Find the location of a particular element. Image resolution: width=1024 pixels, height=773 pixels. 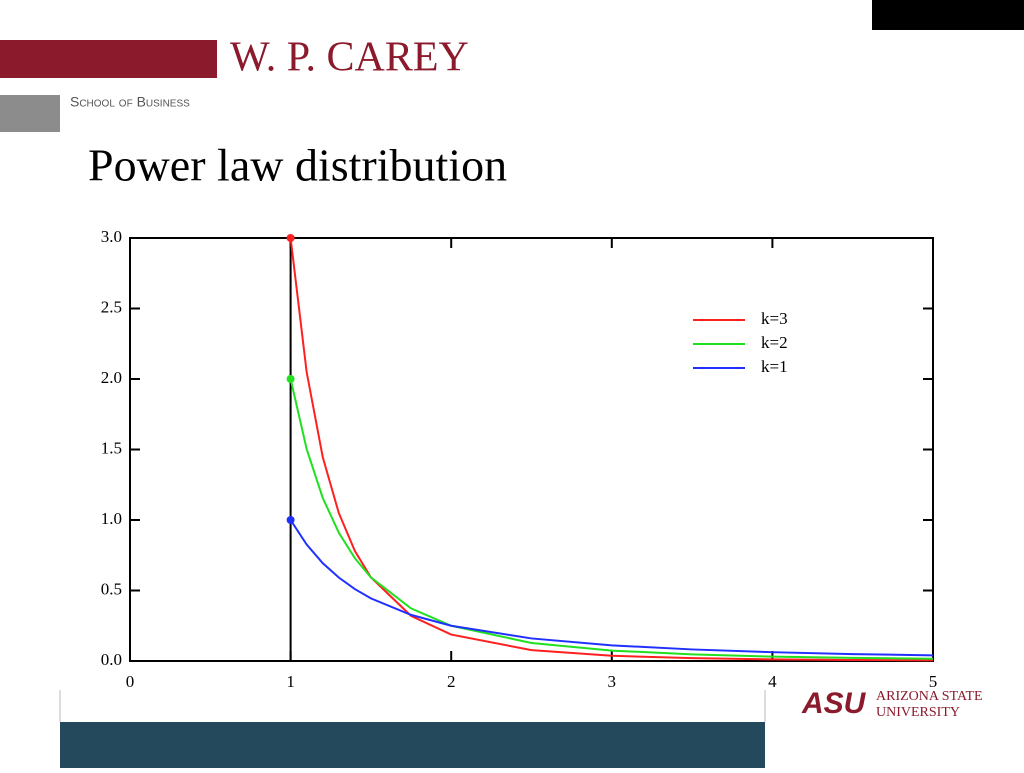

y-tick-label: 2.5 is located at coordinates (111, 306).